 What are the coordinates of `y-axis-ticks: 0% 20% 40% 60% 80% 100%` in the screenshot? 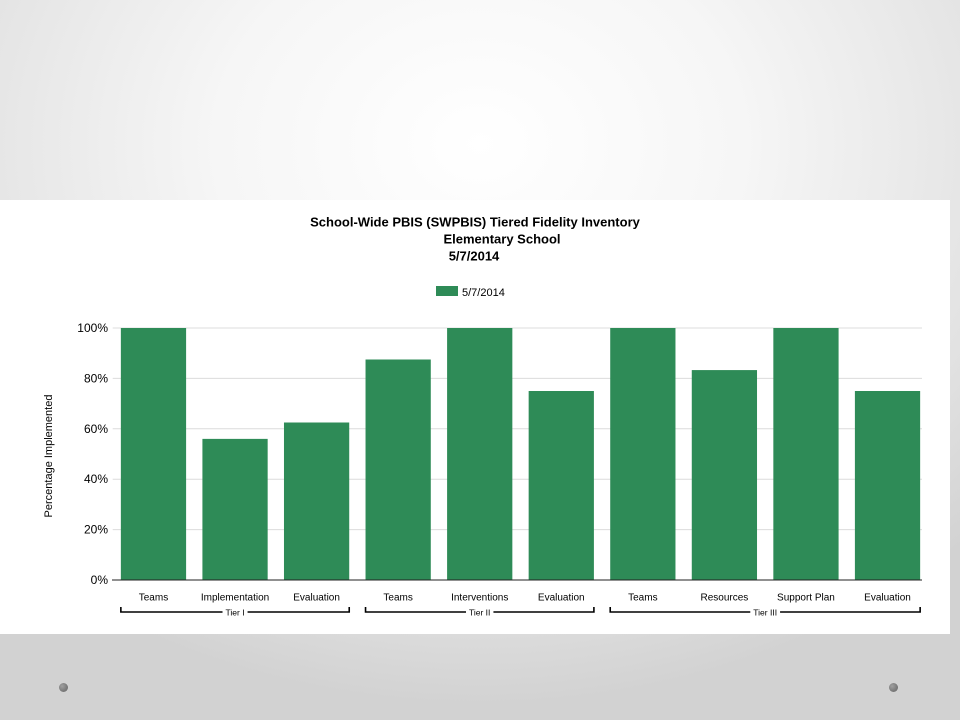 It's located at (92, 454).